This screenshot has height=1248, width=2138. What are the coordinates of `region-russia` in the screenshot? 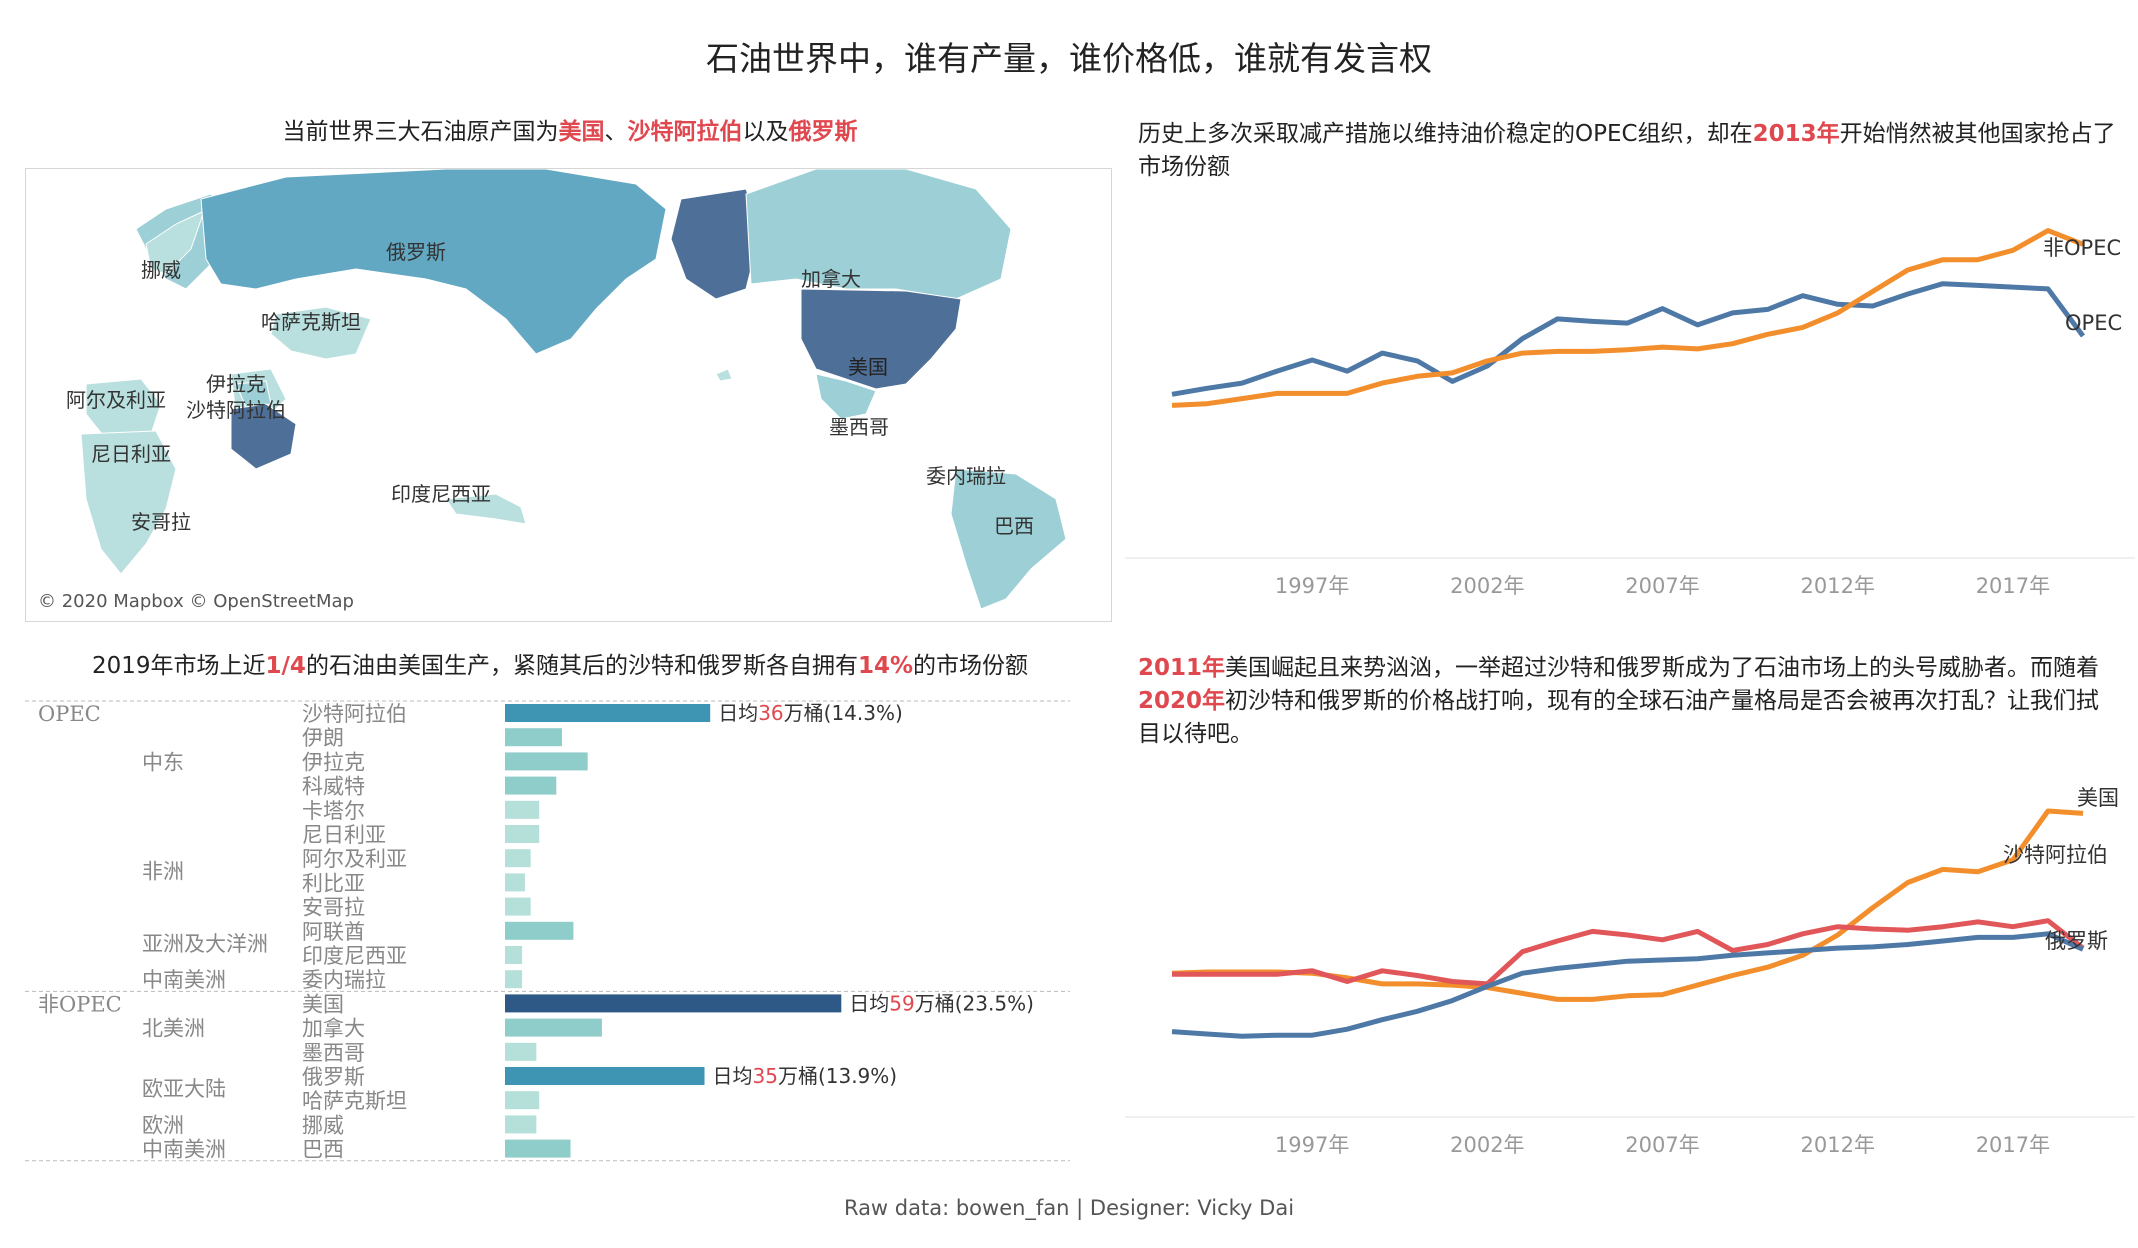 It's located at (433, 262).